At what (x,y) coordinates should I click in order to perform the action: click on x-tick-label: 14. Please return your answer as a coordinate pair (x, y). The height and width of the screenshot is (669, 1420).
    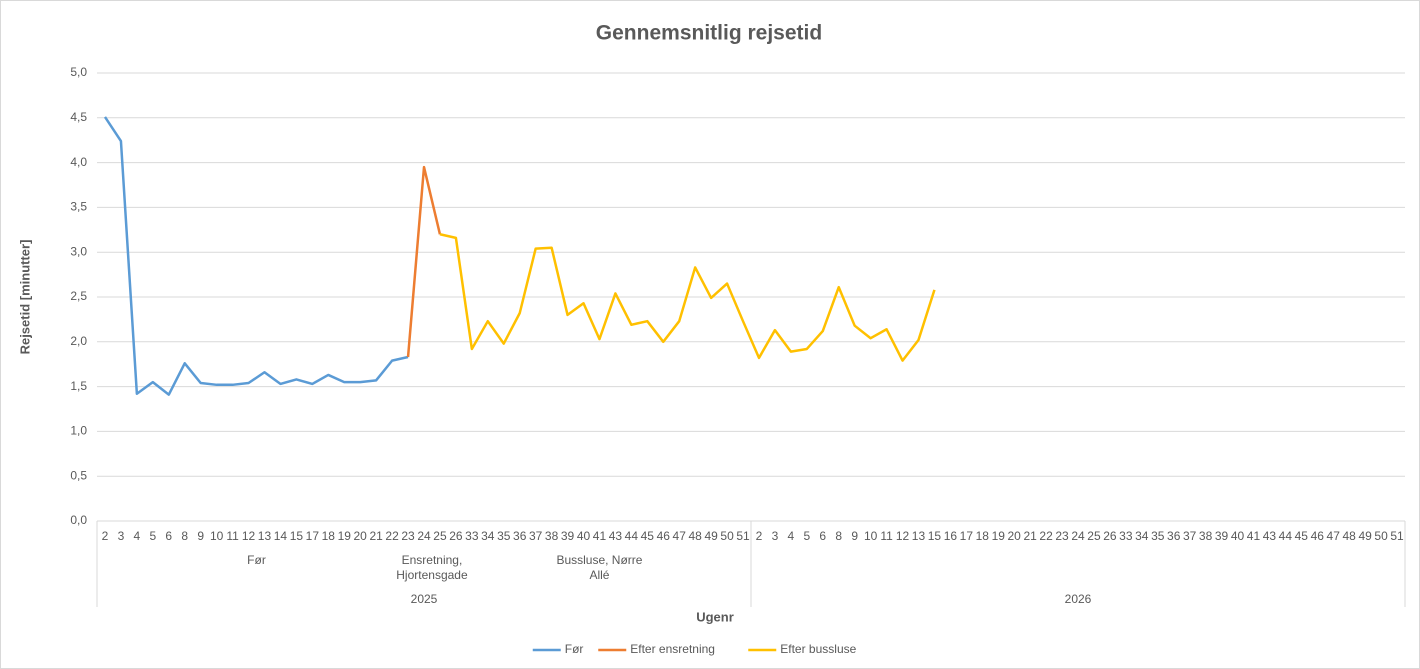
    Looking at the image, I should click on (281, 536).